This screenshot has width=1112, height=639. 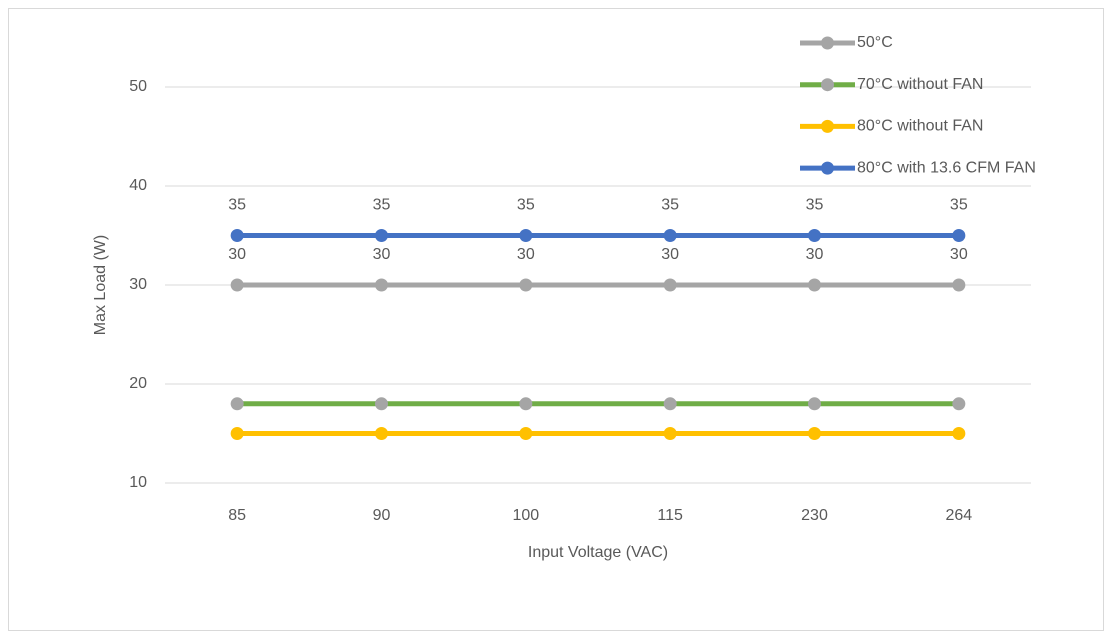 I want to click on legend-label: 80°C with 13.6 CFM FAN, so click(x=946, y=167).